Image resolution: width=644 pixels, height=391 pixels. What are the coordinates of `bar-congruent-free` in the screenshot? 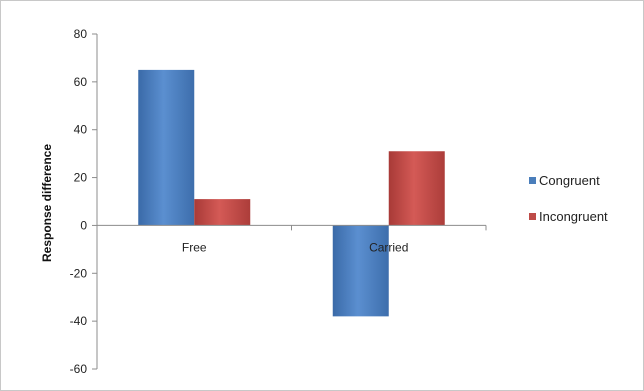 It's located at (166, 147).